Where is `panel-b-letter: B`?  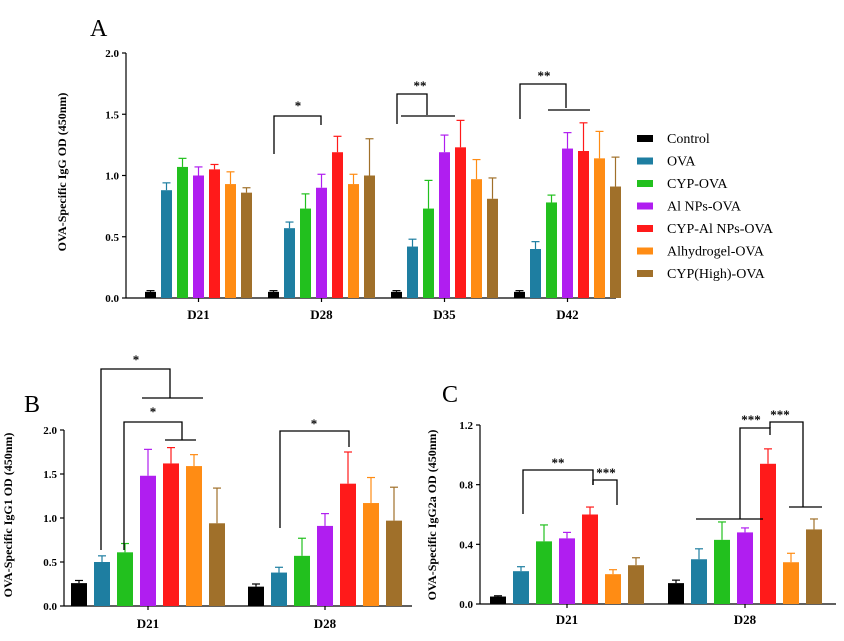
panel-b-letter: B is located at coordinates (32, 405).